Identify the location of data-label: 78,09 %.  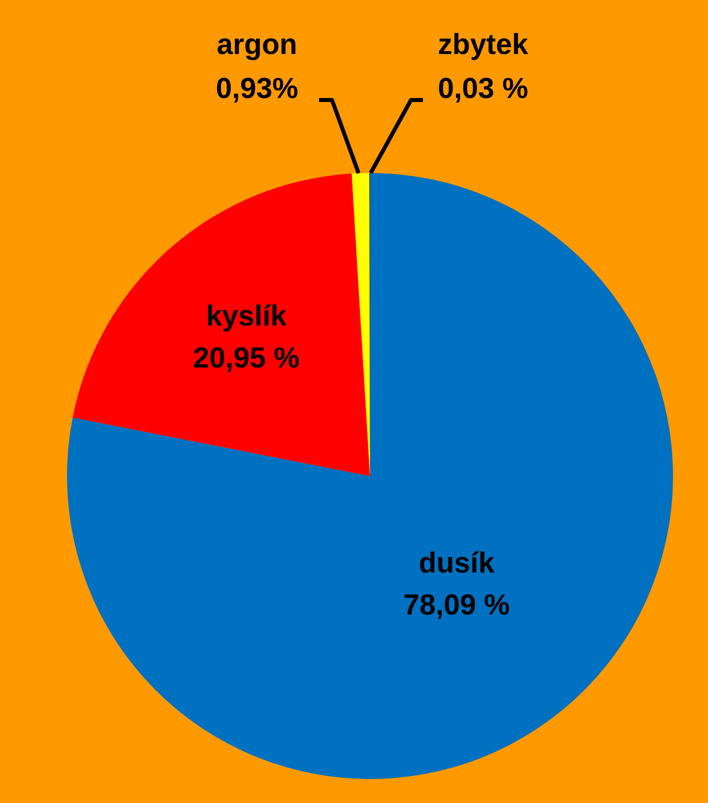
(456, 605).